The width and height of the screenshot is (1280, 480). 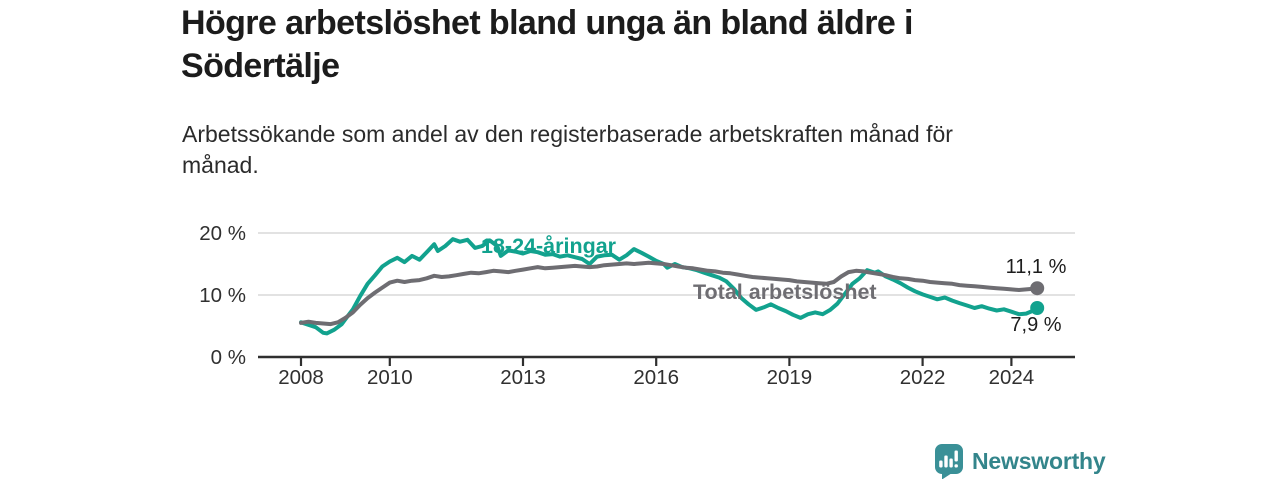 What do you see at coordinates (656, 377) in the screenshot?
I see `x-axis-tick-label: 2016` at bounding box center [656, 377].